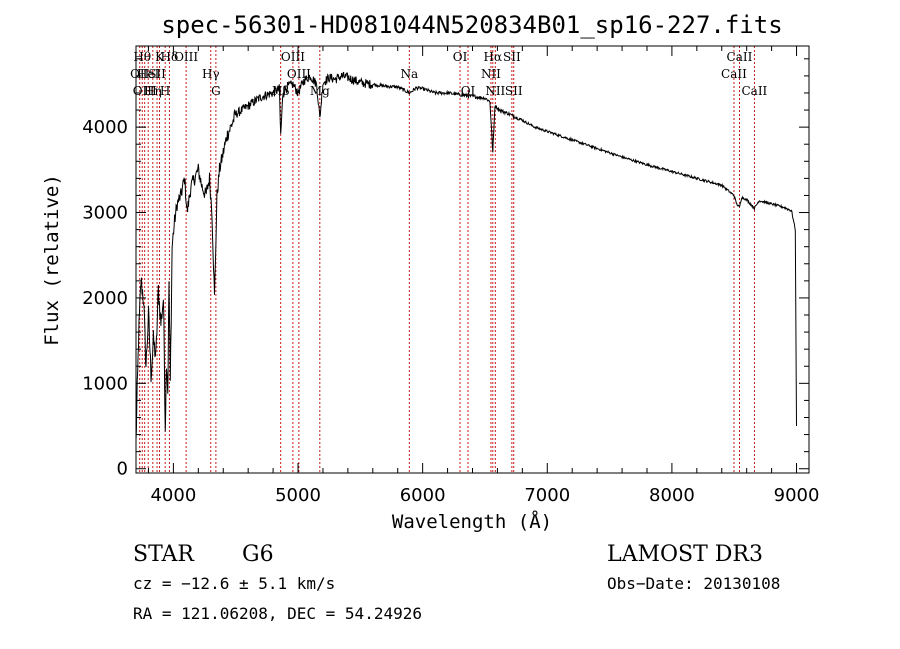 Image resolution: width=900 pixels, height=649 pixels. Describe the element at coordinates (693, 583) in the screenshot. I see `observation-date: Obs−Date: 20130108` at that location.